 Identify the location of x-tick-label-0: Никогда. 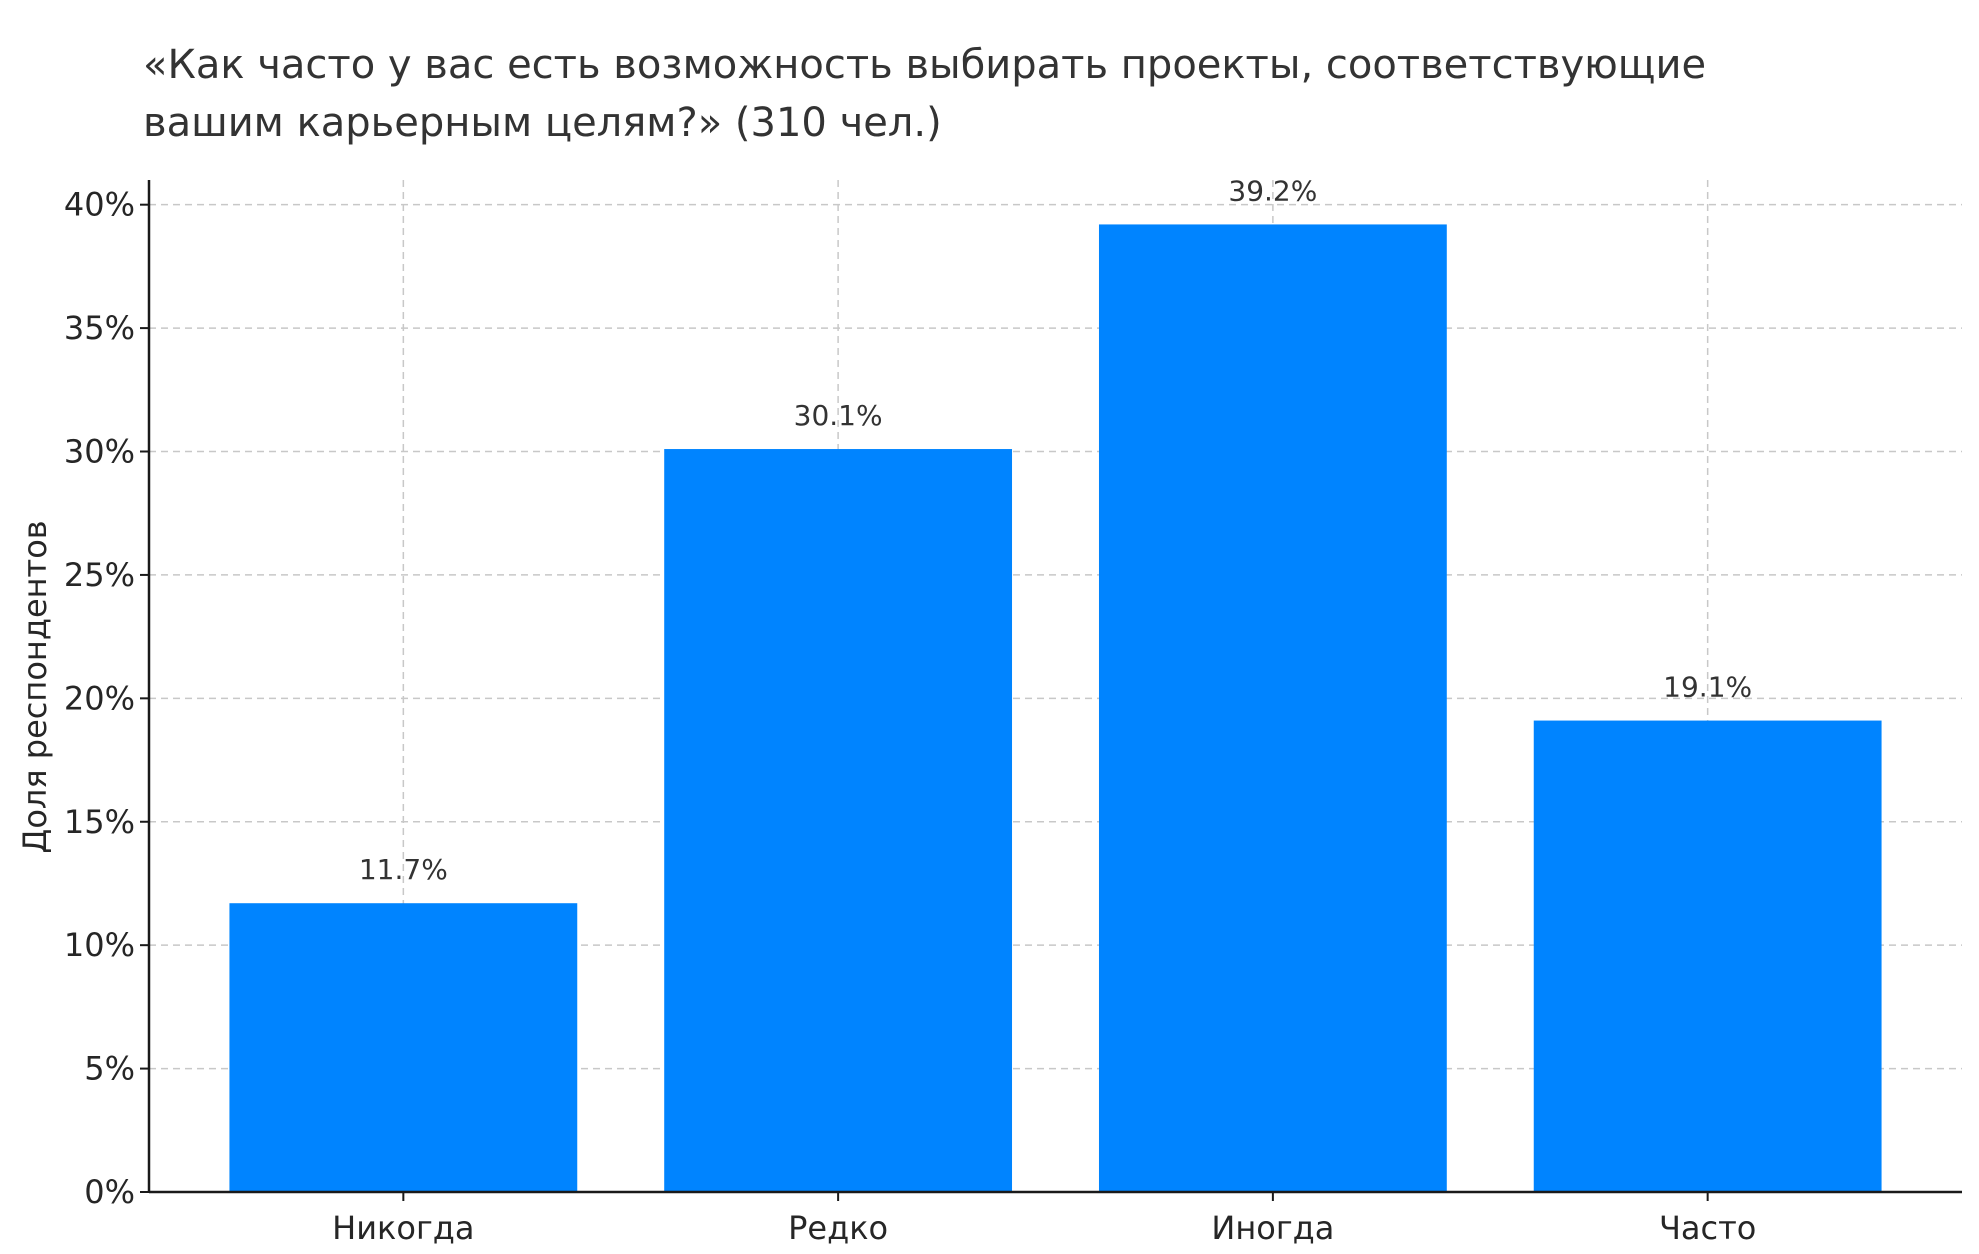
(403, 1228).